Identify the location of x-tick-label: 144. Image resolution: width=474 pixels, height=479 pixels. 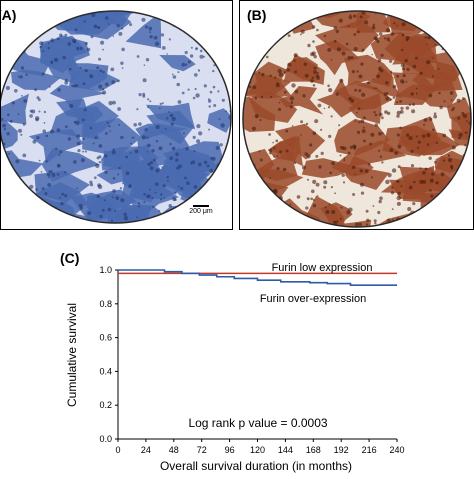
(285, 450).